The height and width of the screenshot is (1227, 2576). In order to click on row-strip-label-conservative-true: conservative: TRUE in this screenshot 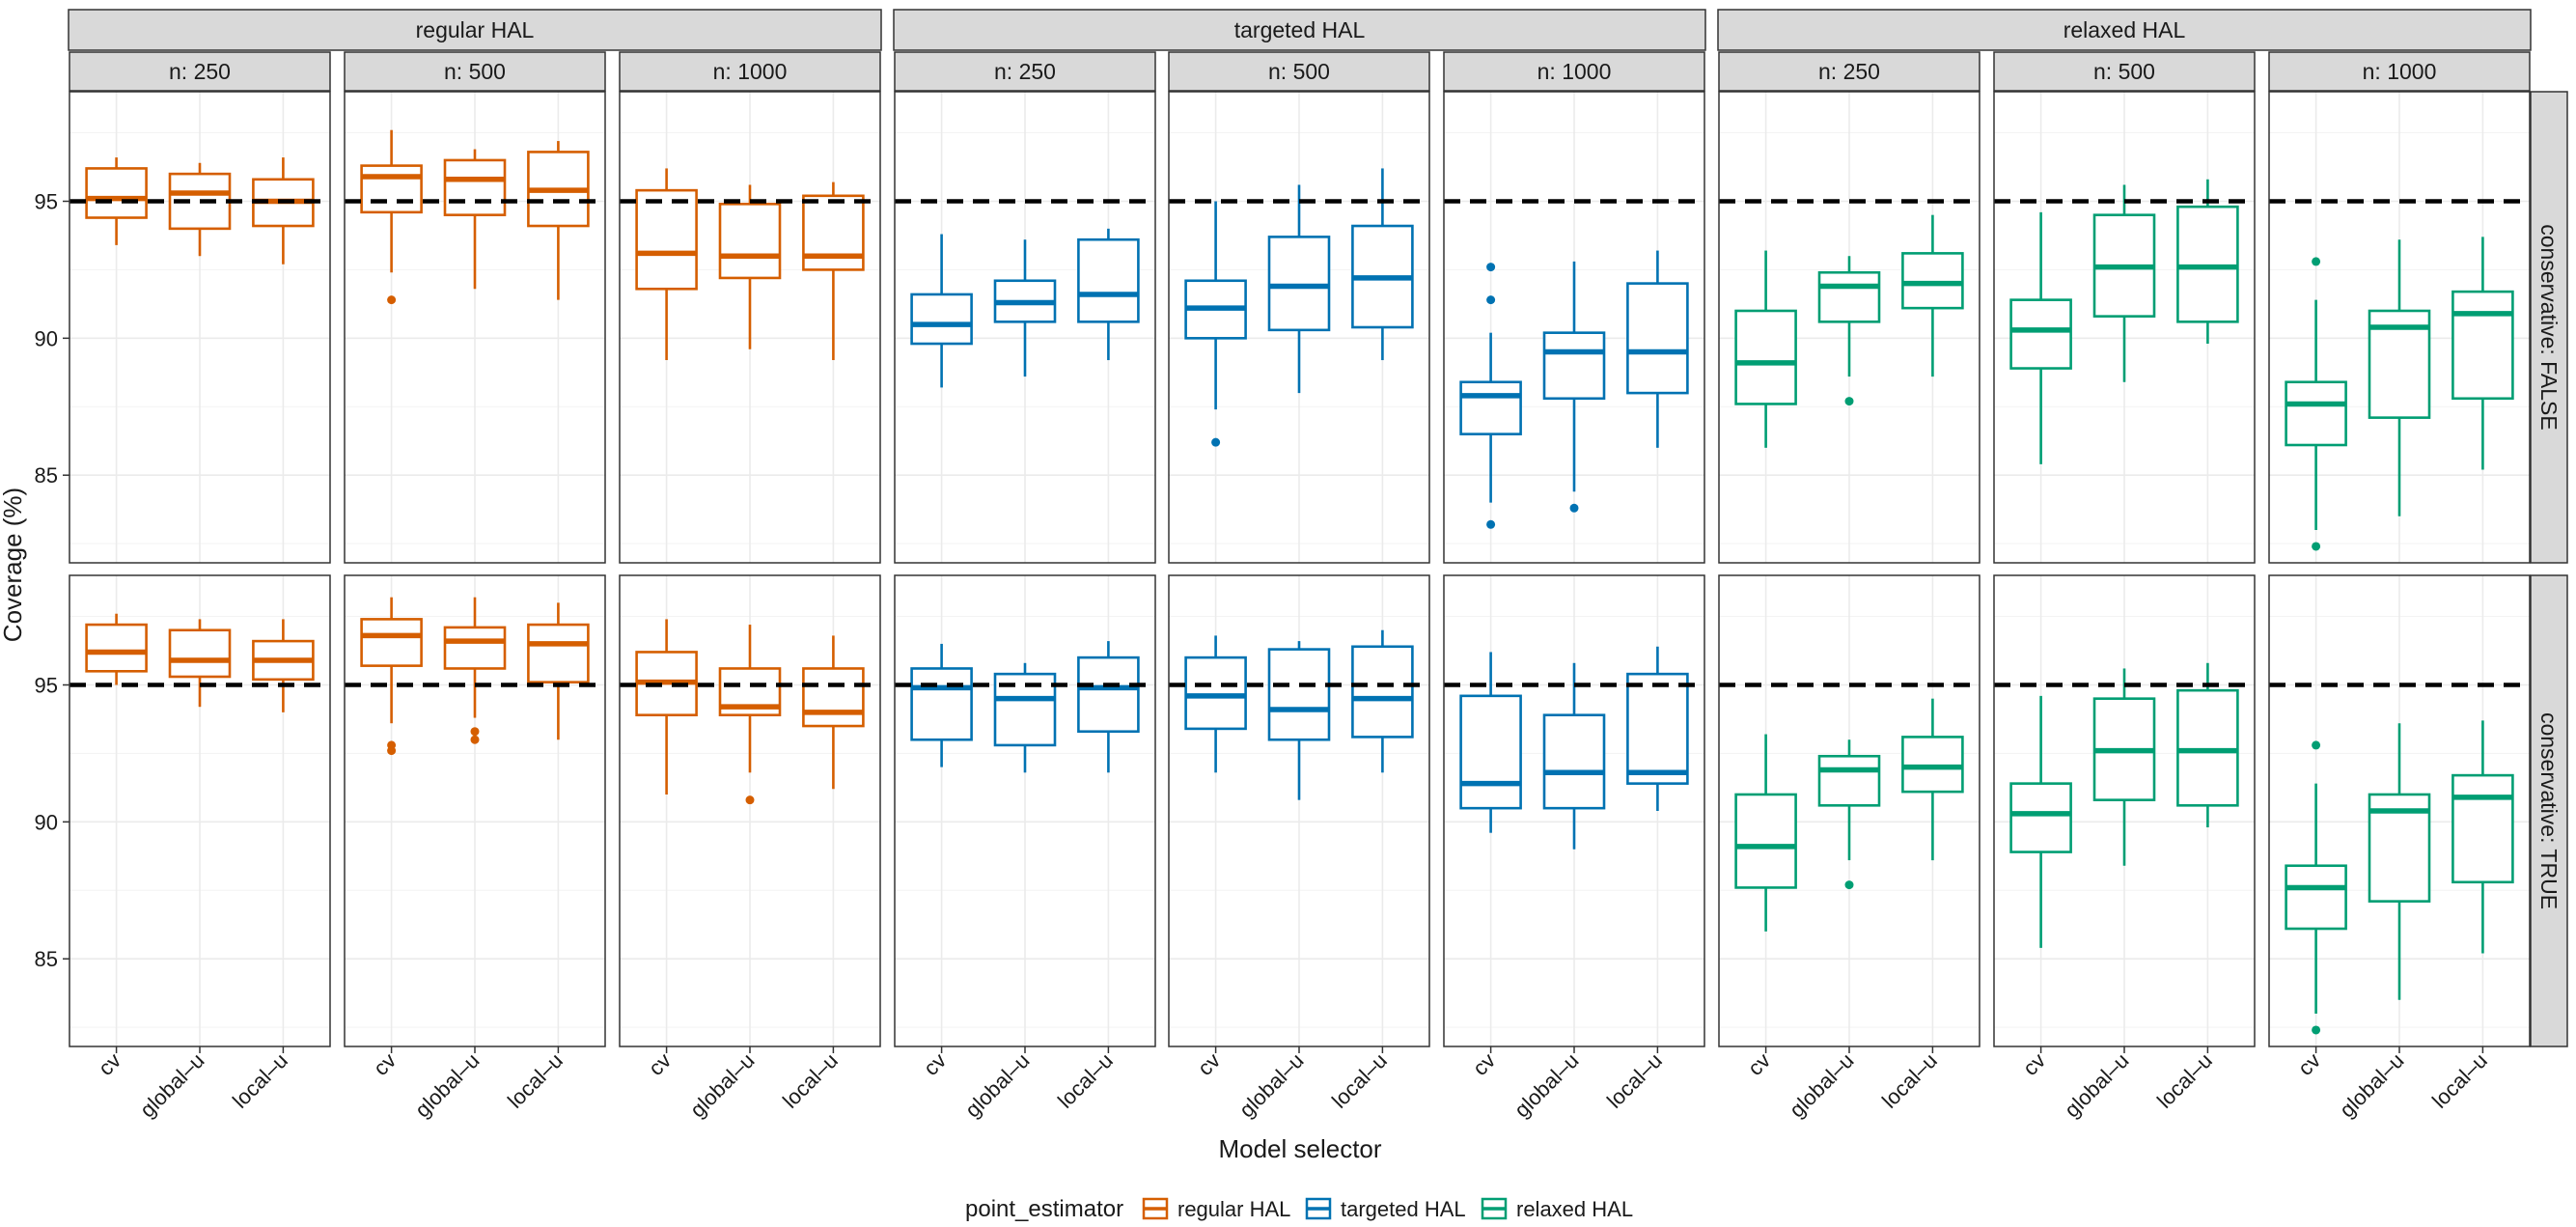, I will do `click(2549, 810)`.